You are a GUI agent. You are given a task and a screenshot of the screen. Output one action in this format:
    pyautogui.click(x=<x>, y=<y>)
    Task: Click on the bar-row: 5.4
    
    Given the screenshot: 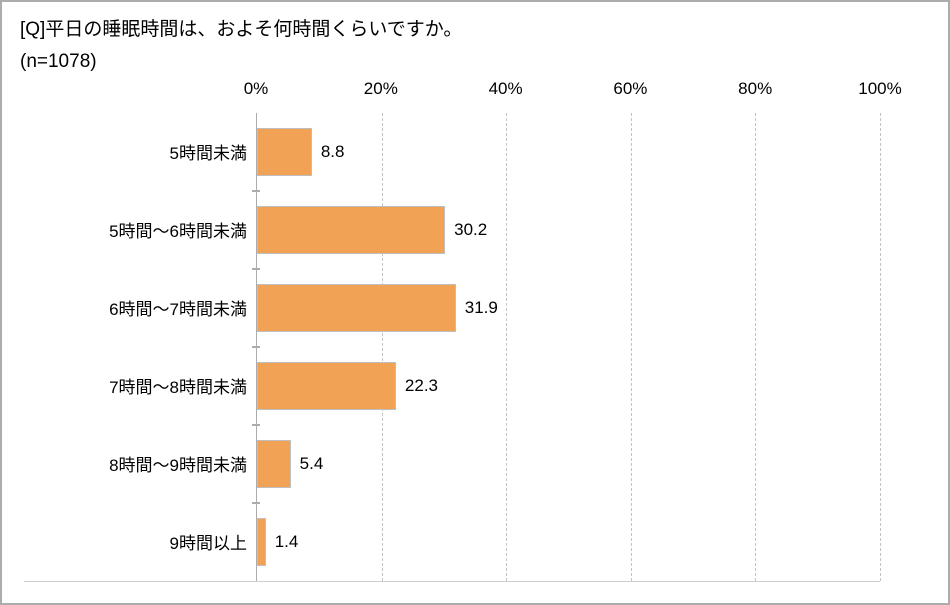 What is the action you would take?
    pyautogui.click(x=568, y=464)
    